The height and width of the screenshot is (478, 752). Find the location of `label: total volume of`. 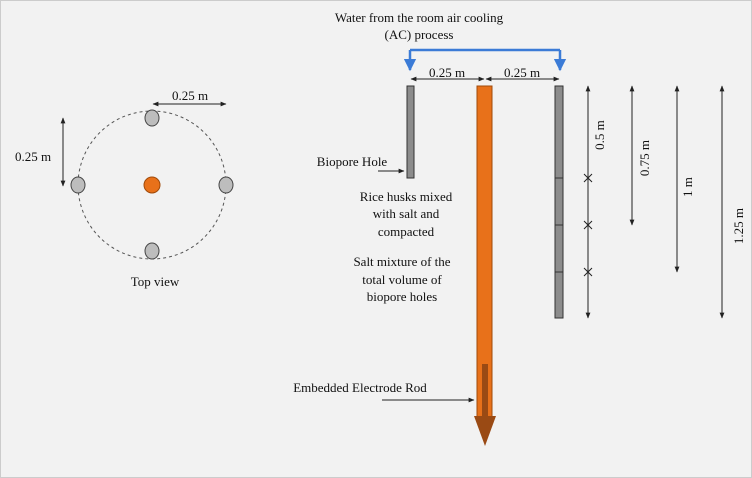

label: total volume of is located at coordinates (402, 279).